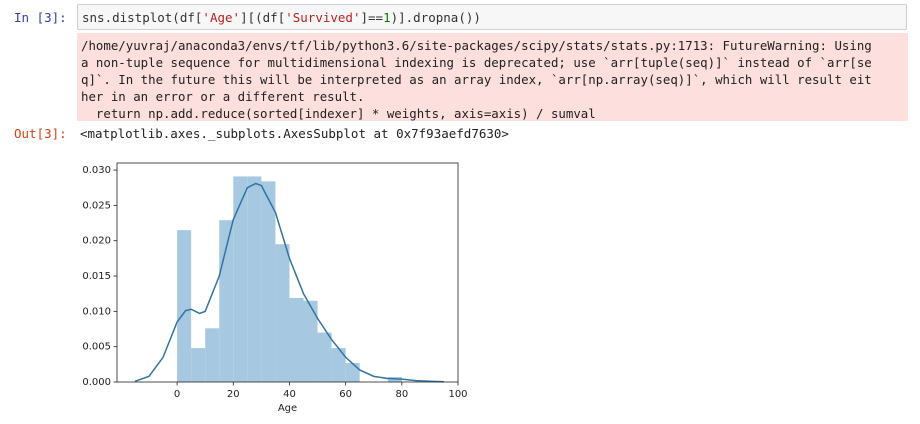 The height and width of the screenshot is (424, 920). Describe the element at coordinates (221, 17) in the screenshot. I see `code-token: 'Age'` at that location.